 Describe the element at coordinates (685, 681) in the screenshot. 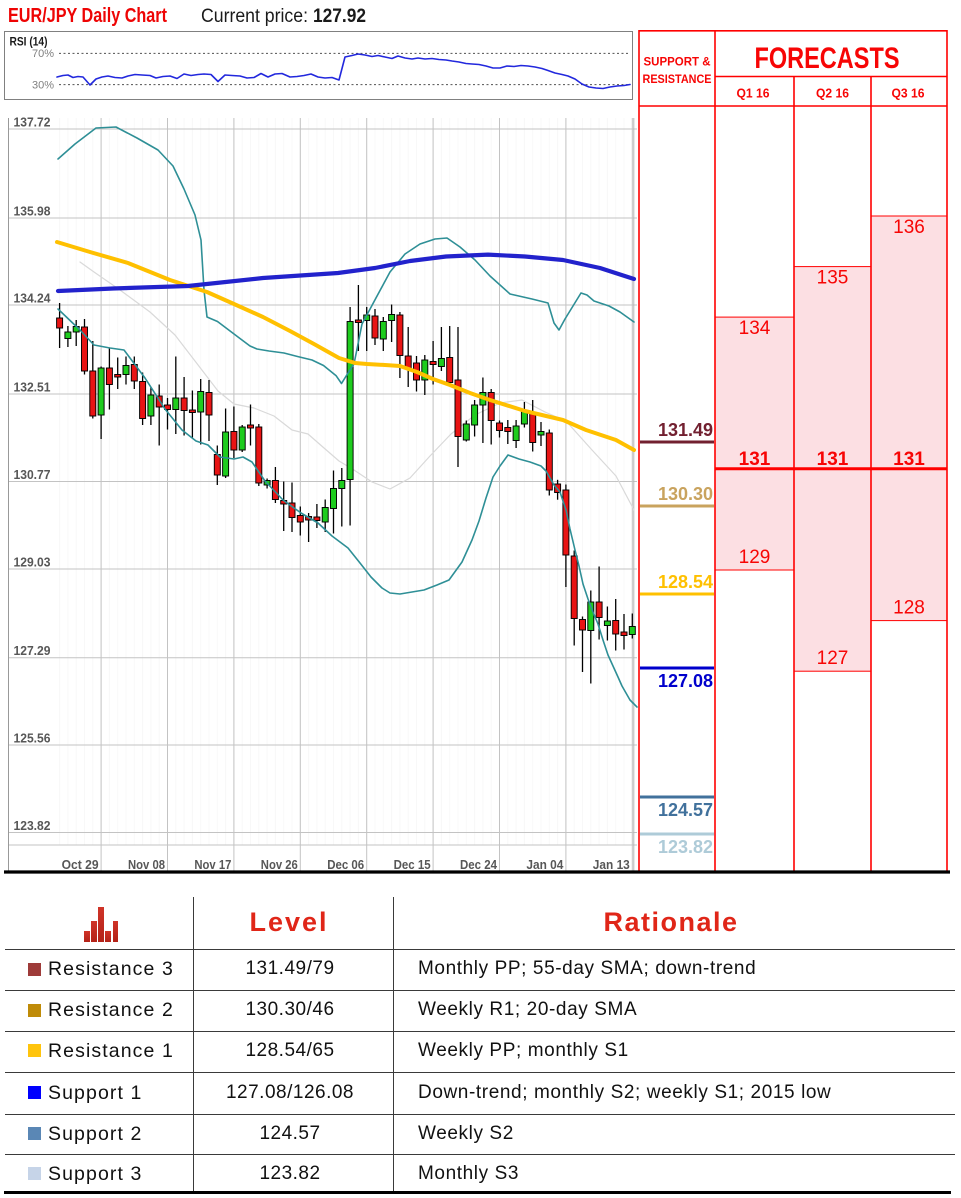

I see `svg-text: 127.08` at that location.